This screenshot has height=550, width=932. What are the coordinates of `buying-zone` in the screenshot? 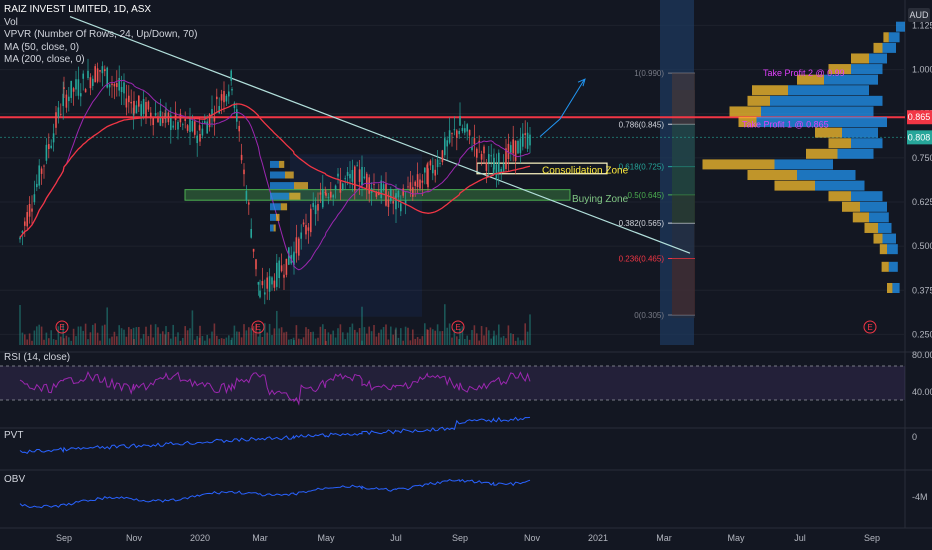 It's located at (377, 195).